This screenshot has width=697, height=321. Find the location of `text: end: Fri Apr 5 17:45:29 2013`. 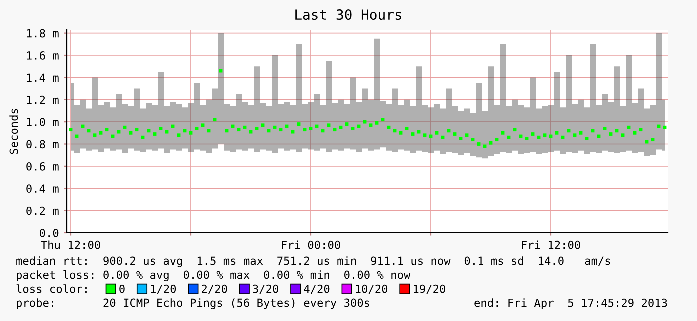

text: end: Fri Apr 5 17:45:29 2013 is located at coordinates (571, 304).